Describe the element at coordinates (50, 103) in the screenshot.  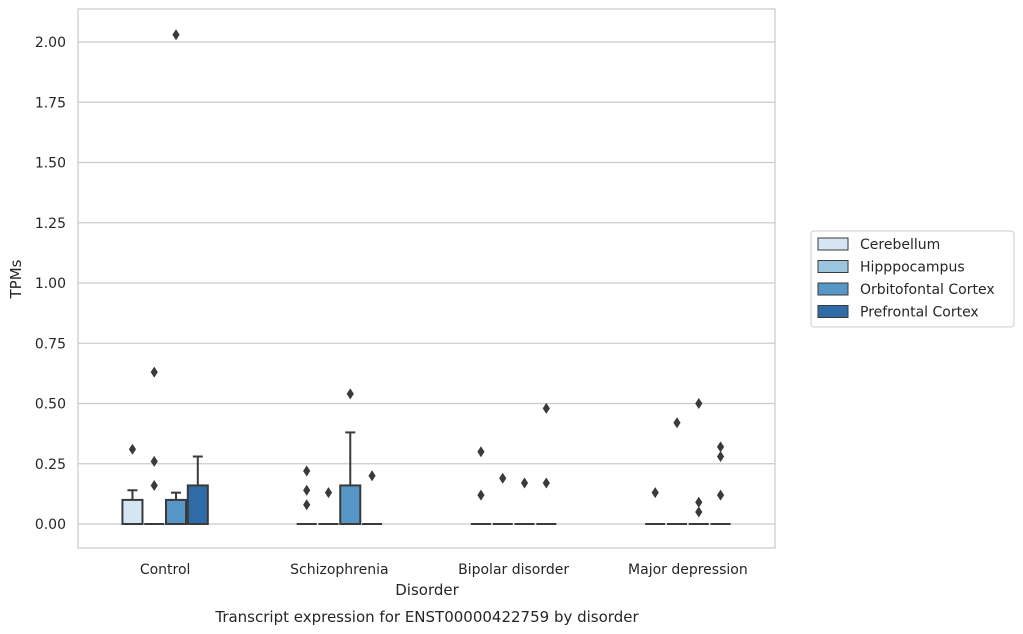
I see `y-tick-label: 1.75` at that location.